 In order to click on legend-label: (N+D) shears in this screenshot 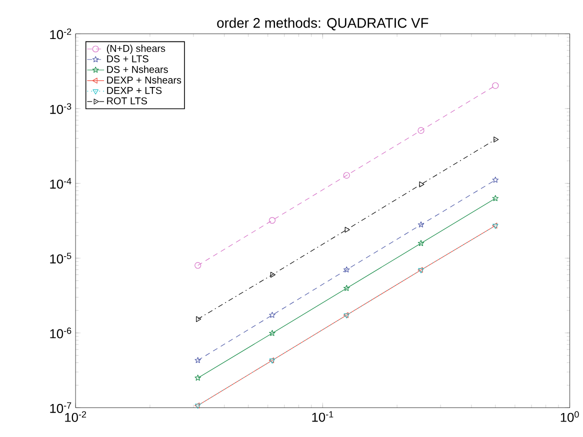, I will do `click(136, 49)`.